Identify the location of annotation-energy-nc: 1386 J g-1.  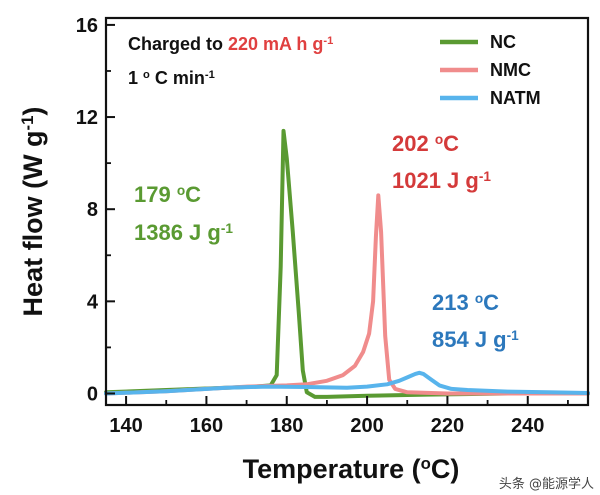
(183, 232).